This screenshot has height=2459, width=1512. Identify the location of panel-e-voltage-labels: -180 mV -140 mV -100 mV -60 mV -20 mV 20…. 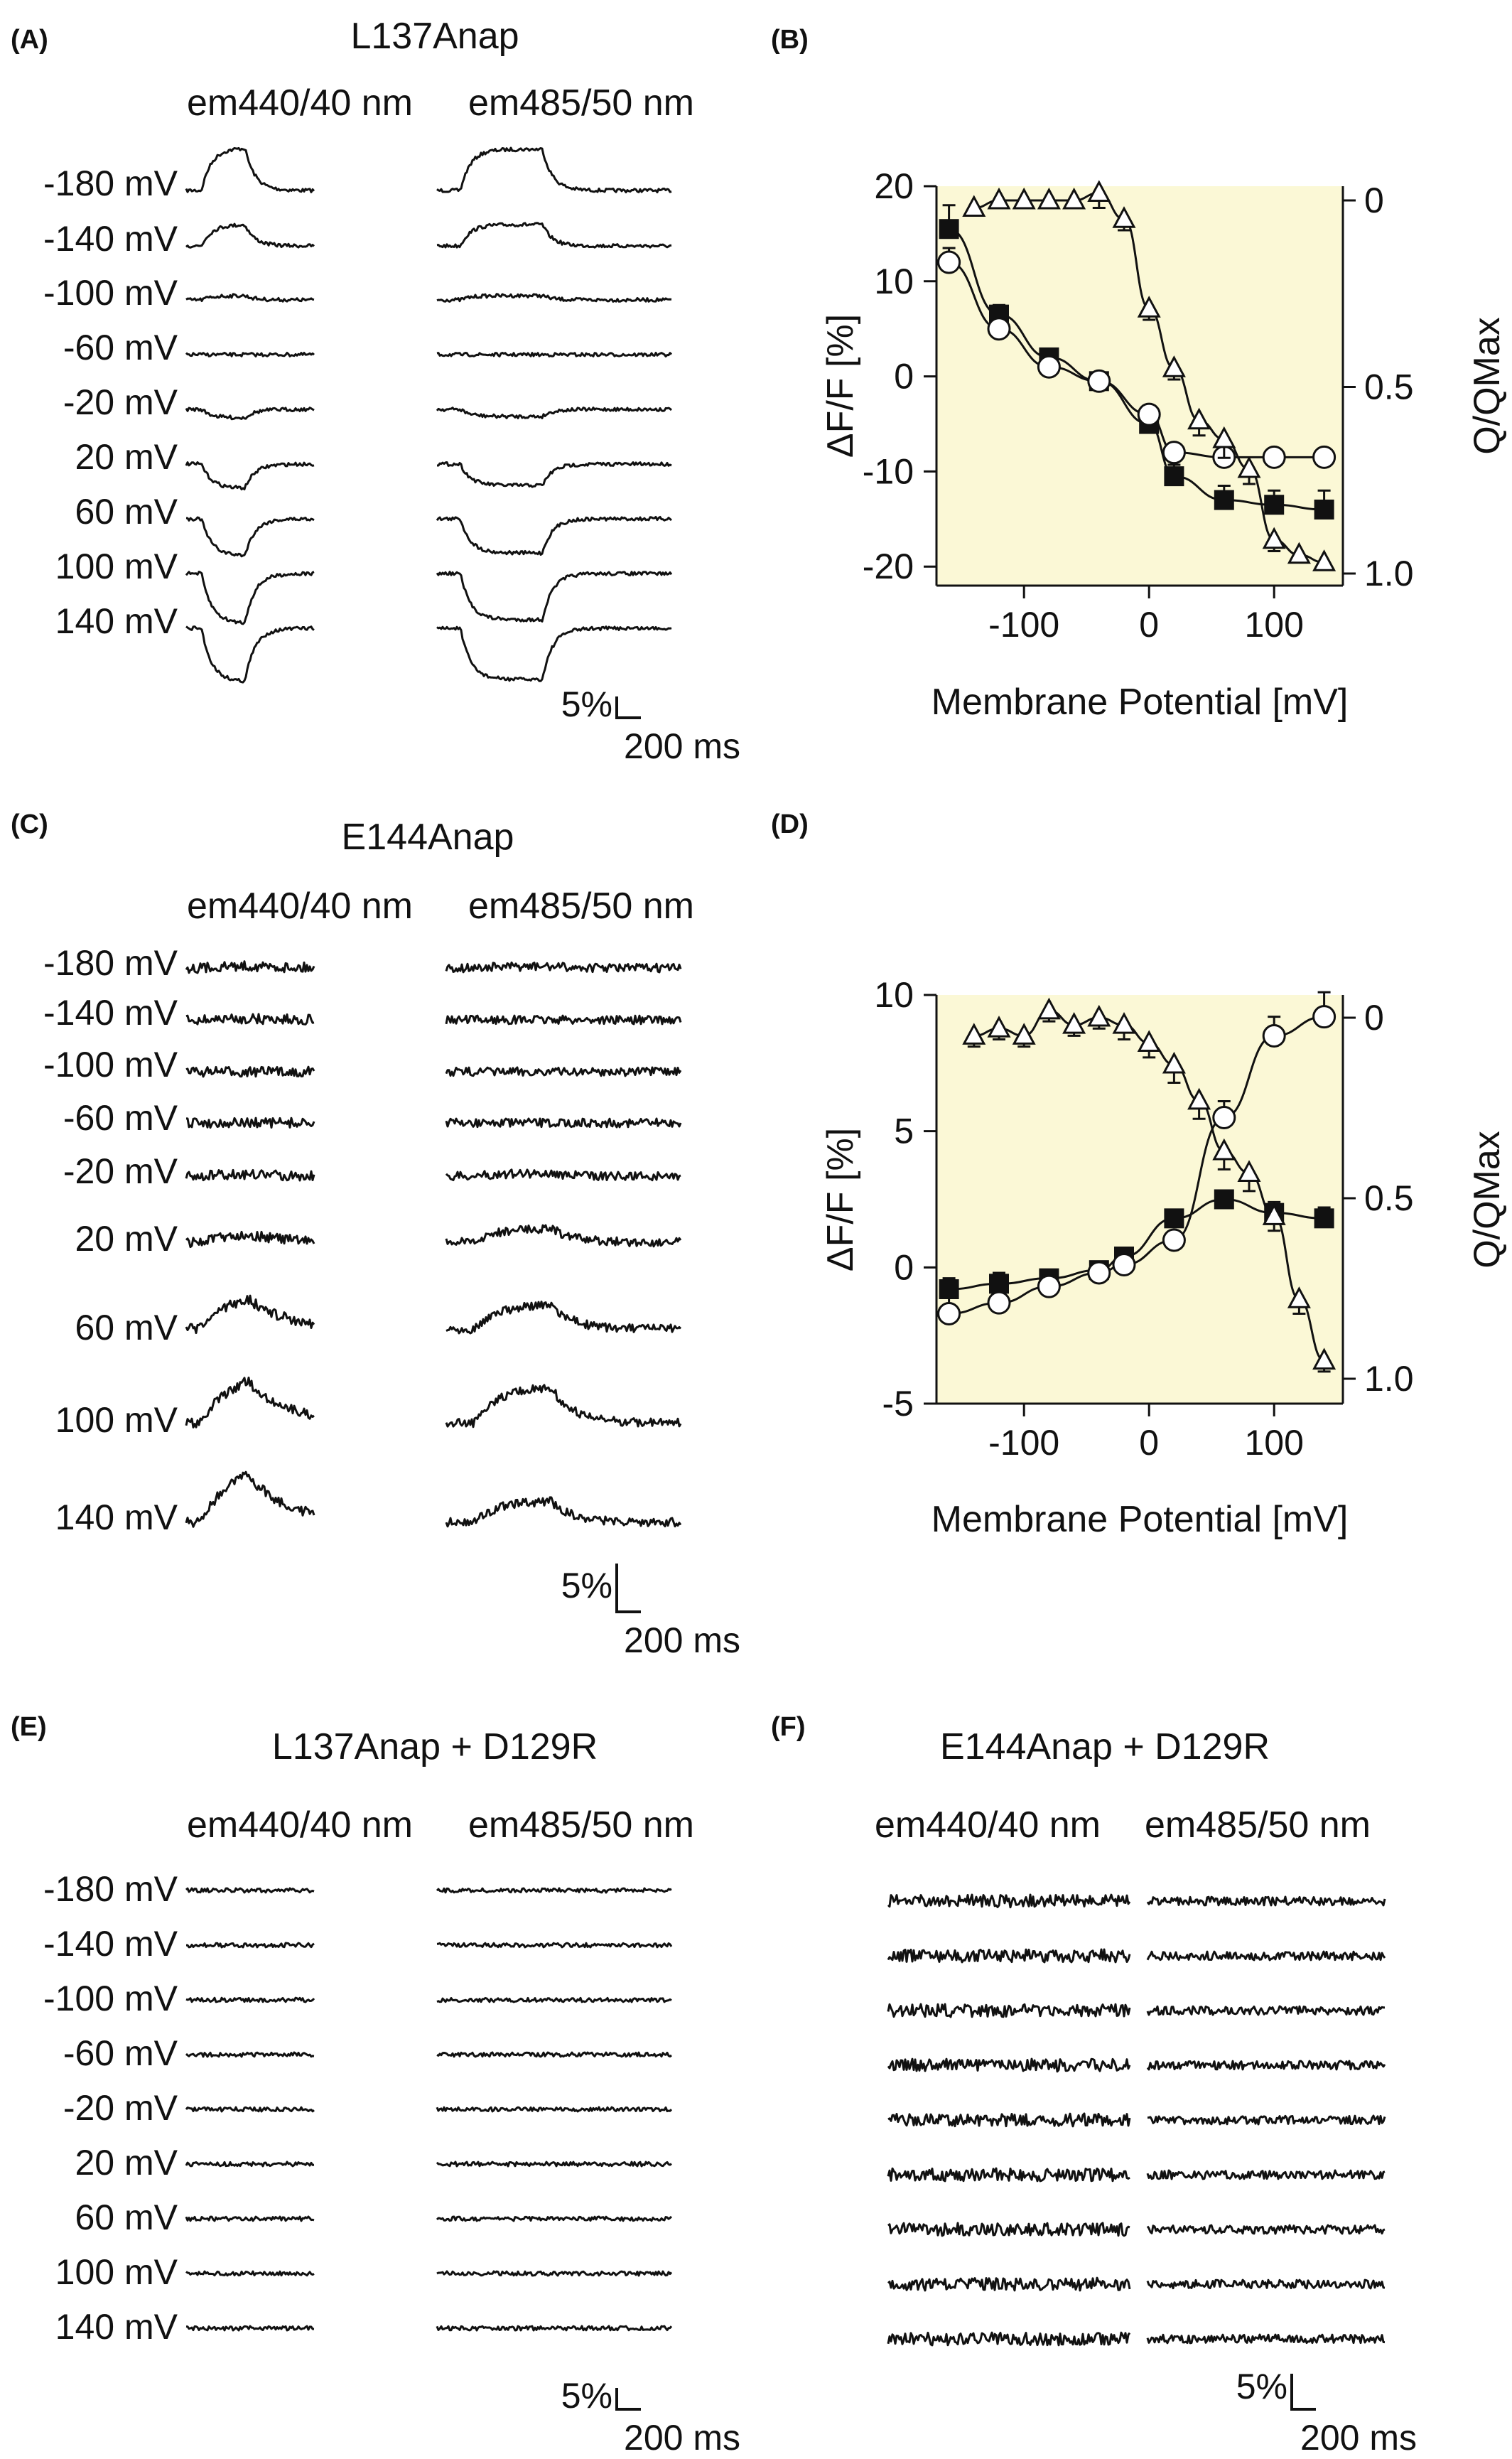
(111, 2108).